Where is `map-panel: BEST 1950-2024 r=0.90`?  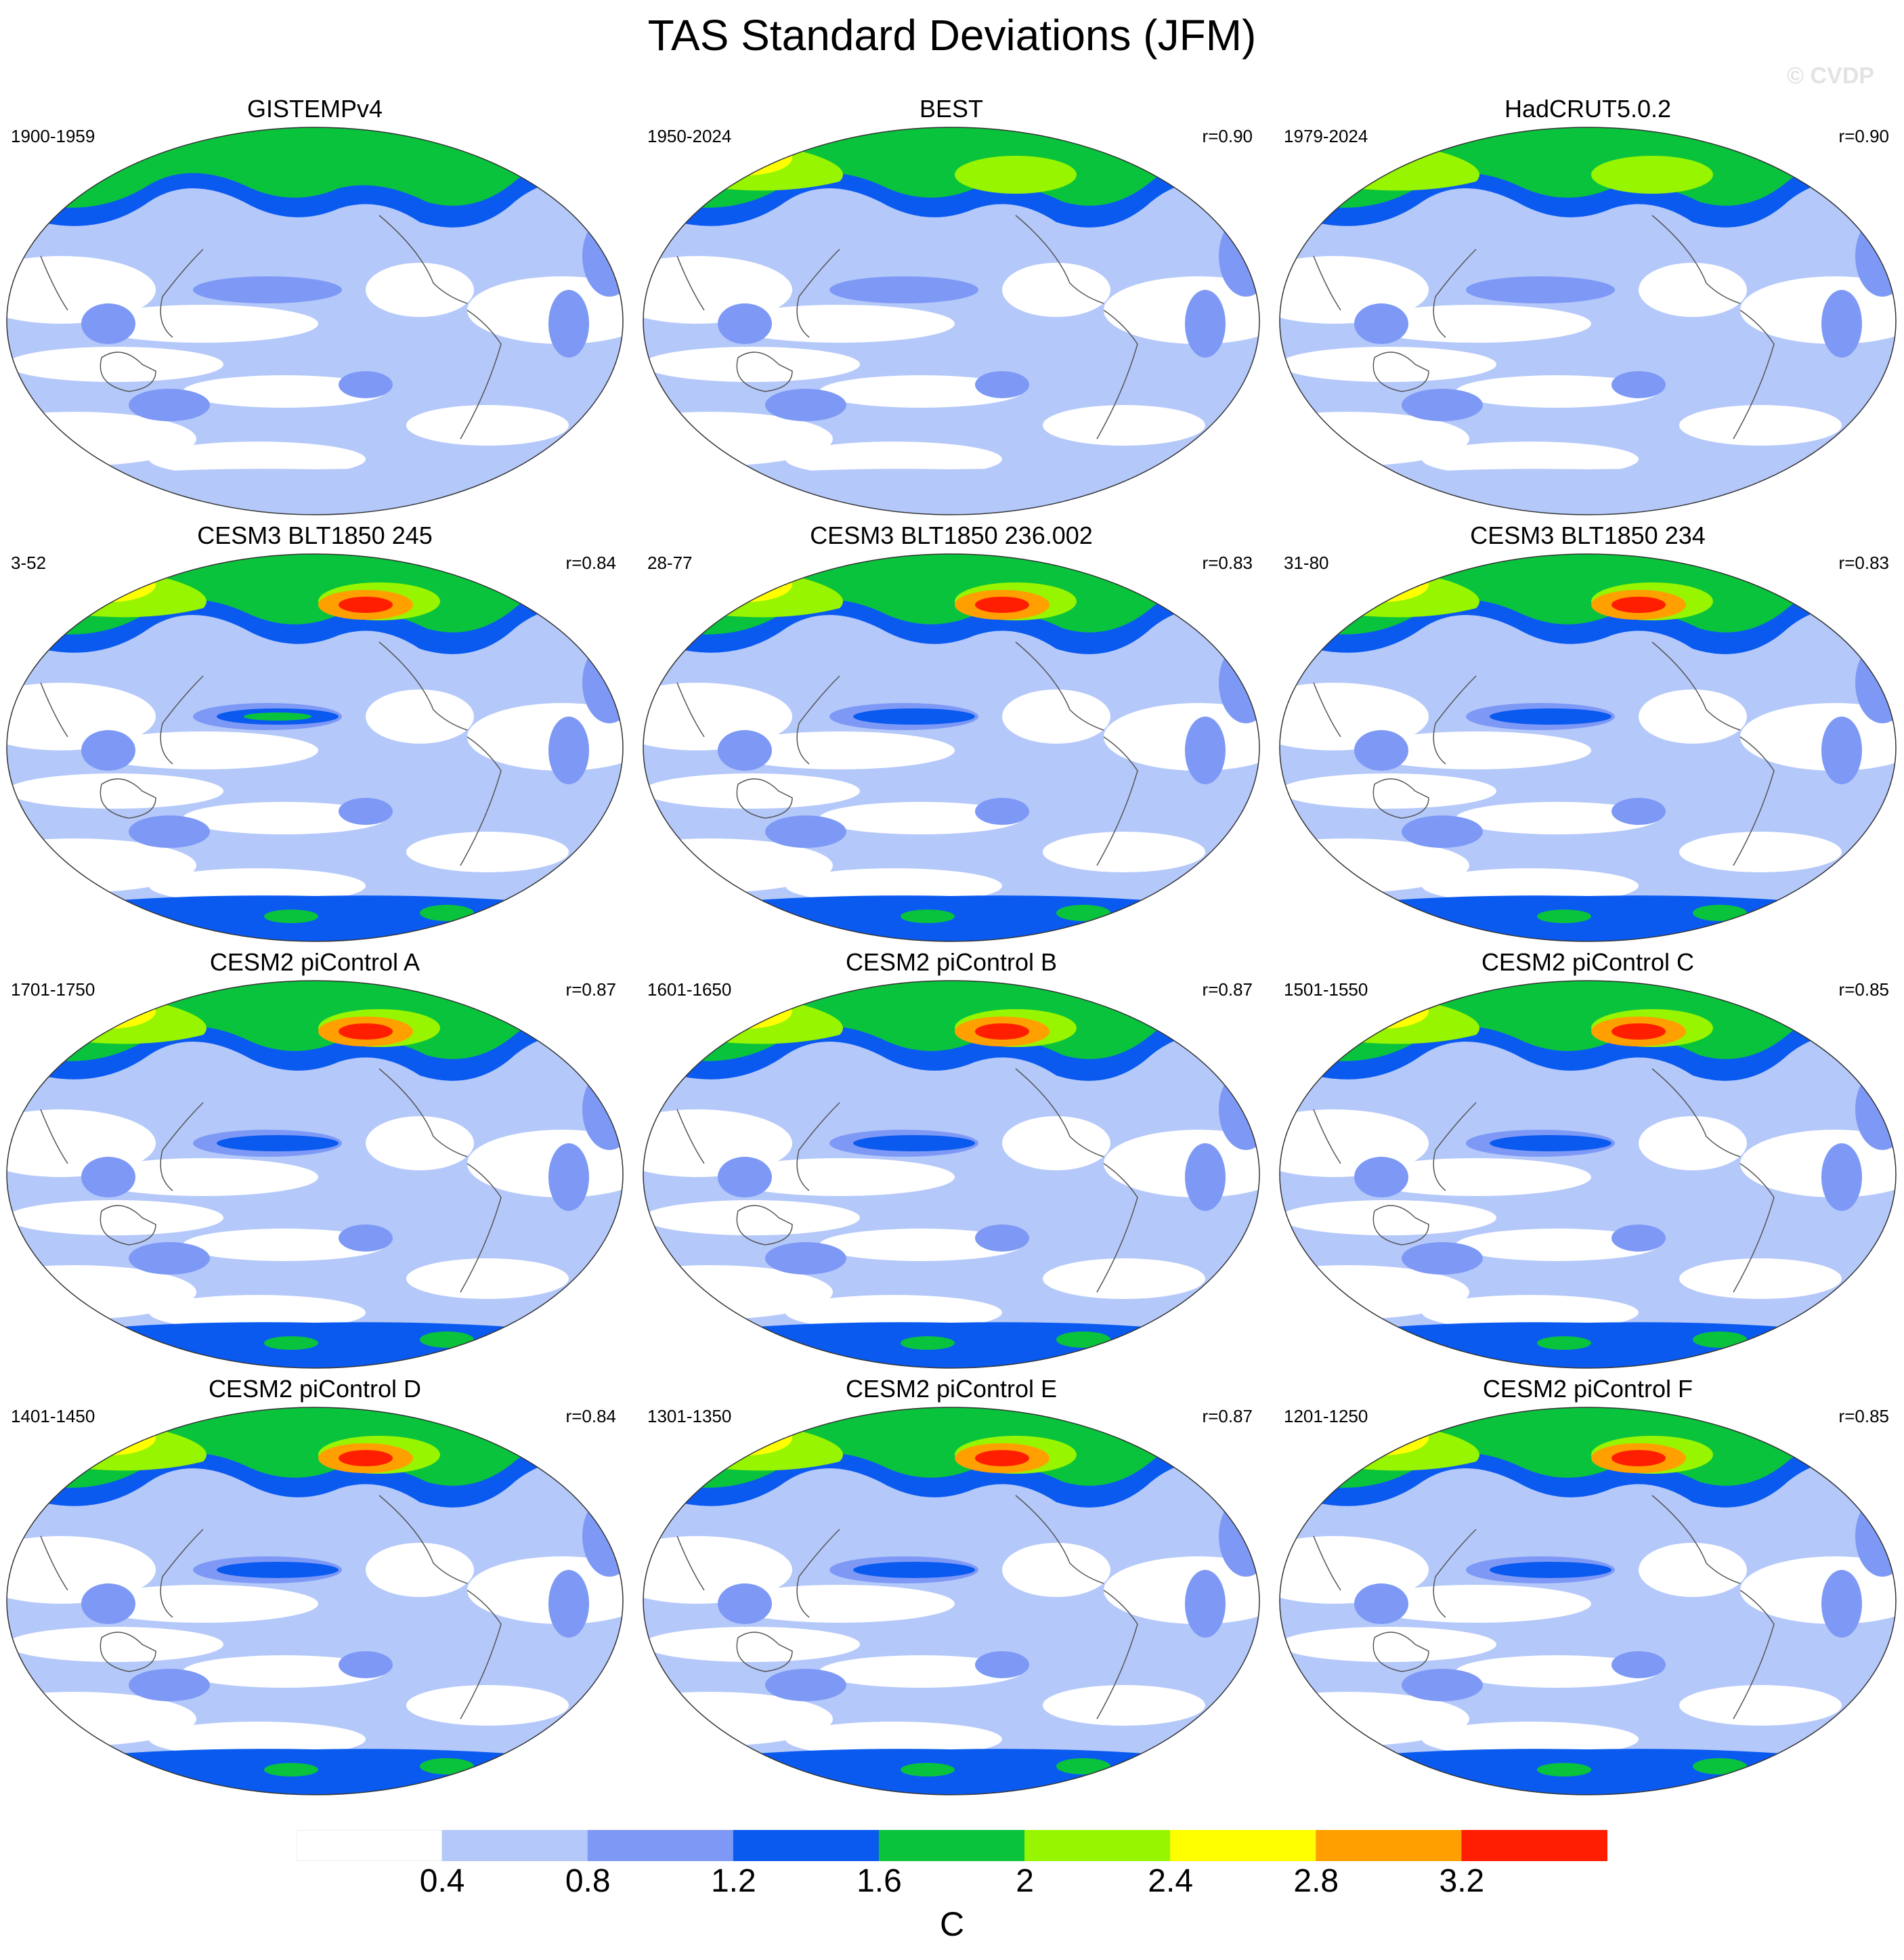 map-panel: BEST 1950-2024 r=0.90 is located at coordinates (951, 308).